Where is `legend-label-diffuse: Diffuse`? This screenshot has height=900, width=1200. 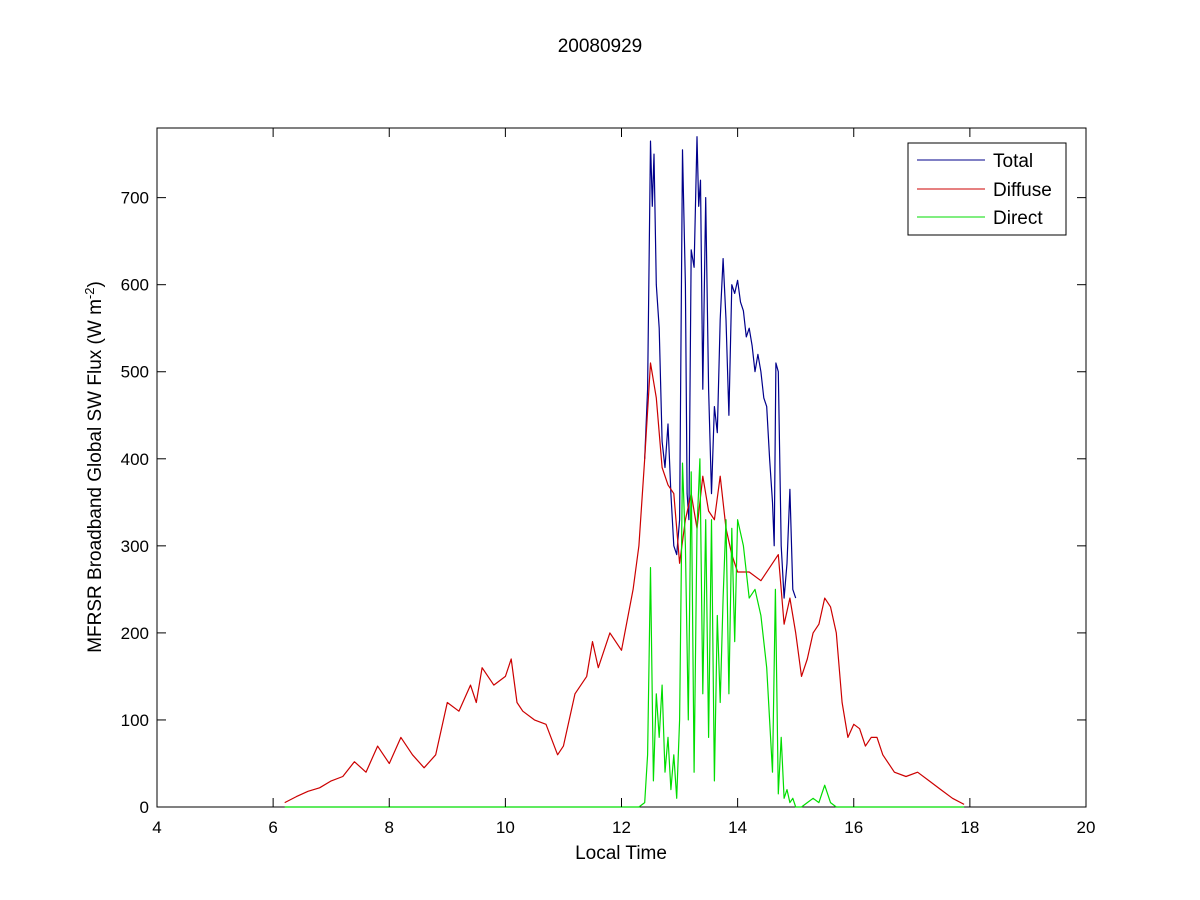 legend-label-diffuse: Diffuse is located at coordinates (1022, 190).